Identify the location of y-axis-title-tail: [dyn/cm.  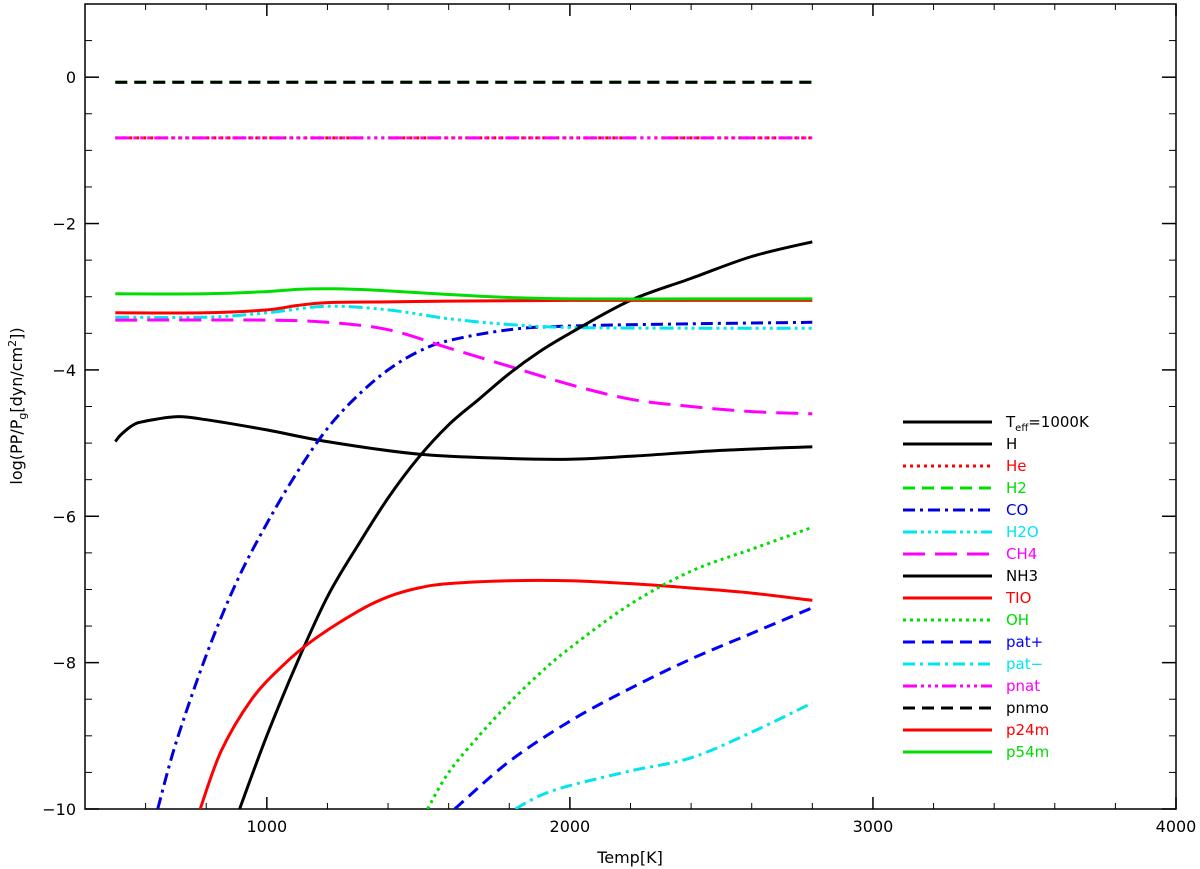
(16, 380).